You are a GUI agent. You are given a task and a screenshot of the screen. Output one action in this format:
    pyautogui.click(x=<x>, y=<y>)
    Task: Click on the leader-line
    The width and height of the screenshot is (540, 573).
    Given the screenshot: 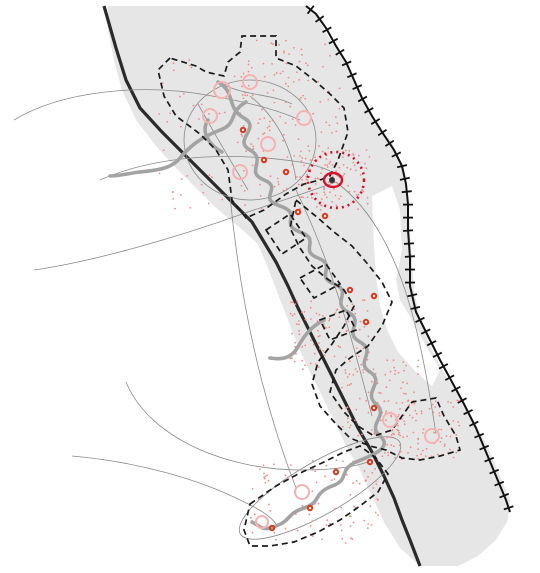 What is the action you would take?
    pyautogui.click(x=174, y=490)
    